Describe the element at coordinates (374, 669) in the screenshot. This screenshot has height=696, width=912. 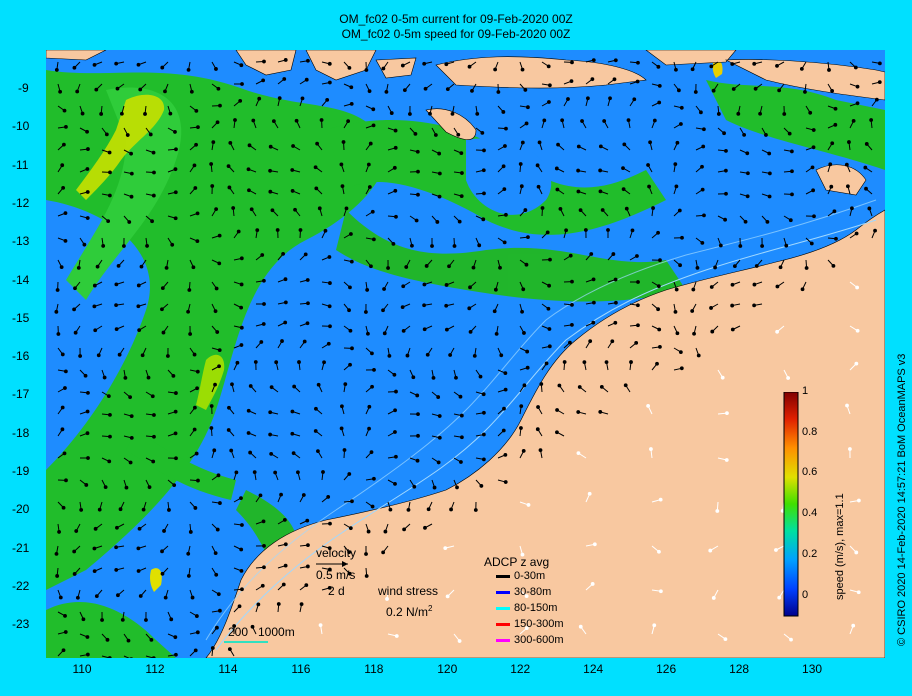
I see `x-tick-label: 118` at that location.